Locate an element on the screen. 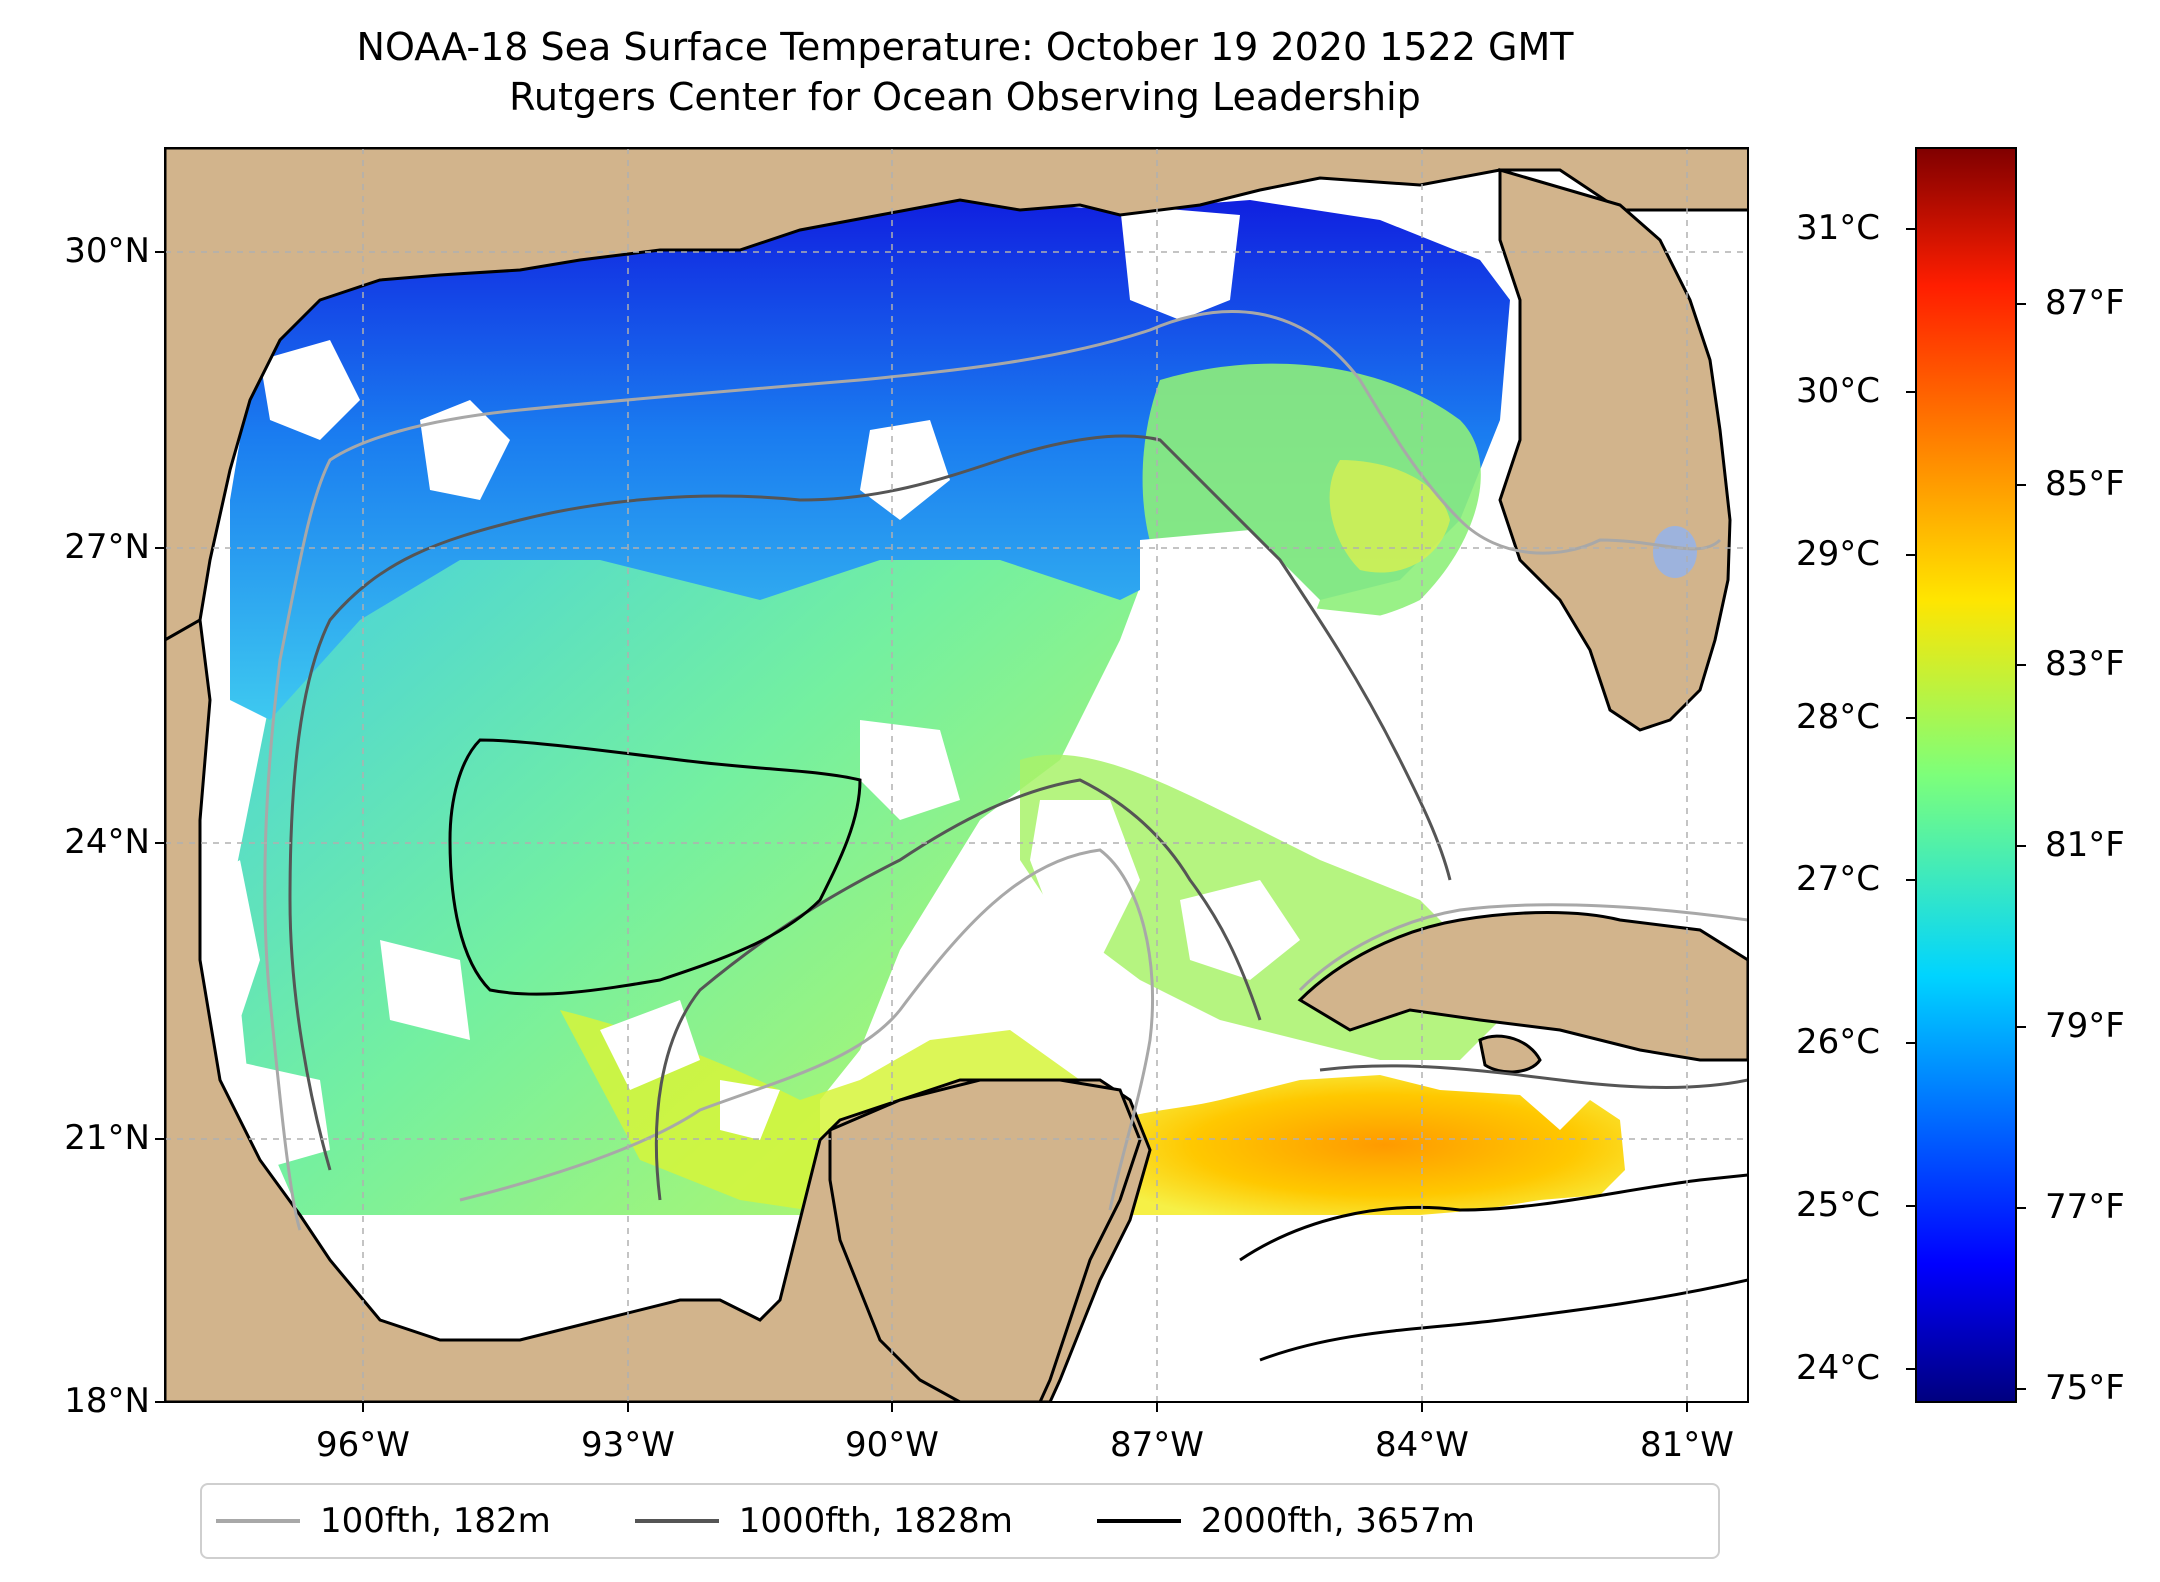  colorbar-c-26: 26°C is located at coordinates (1837, 1042).